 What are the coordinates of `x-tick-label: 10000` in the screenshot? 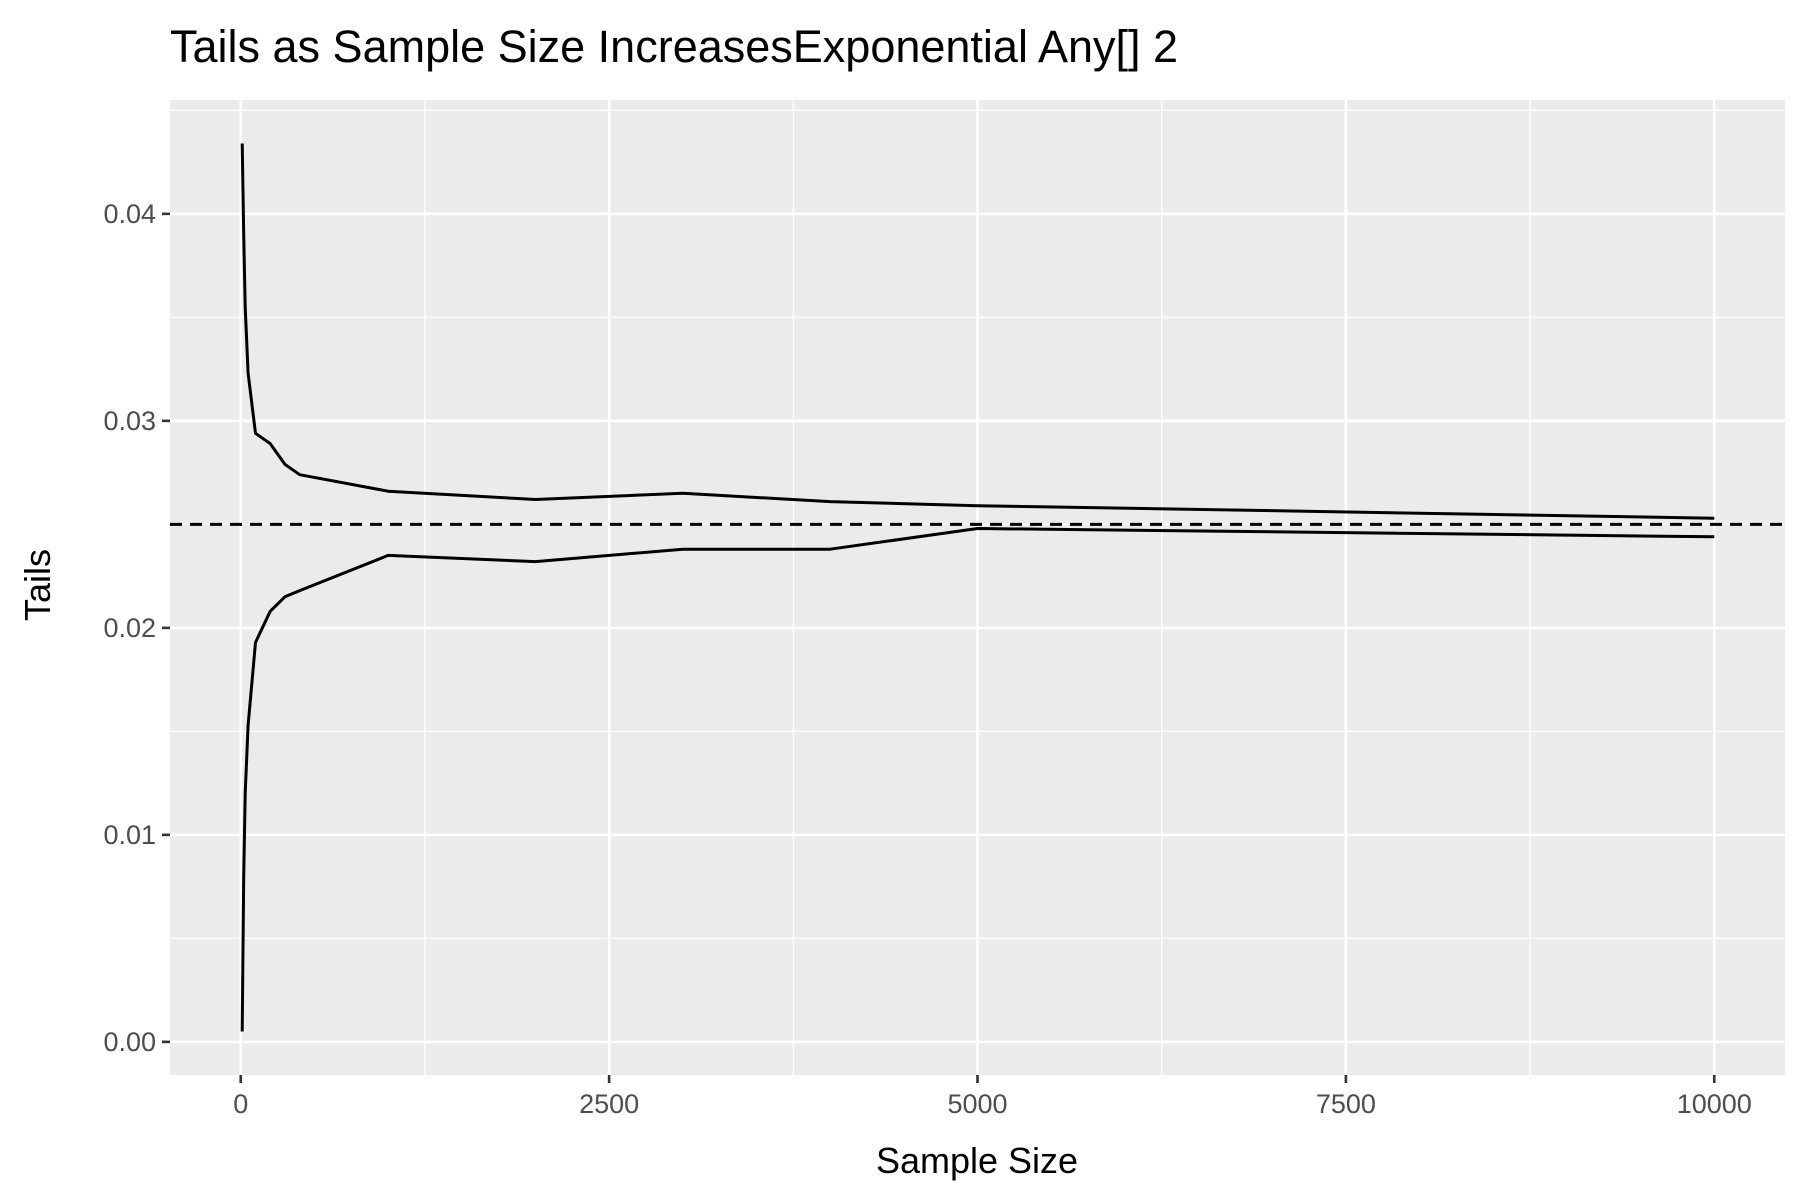 It's located at (1714, 1104).